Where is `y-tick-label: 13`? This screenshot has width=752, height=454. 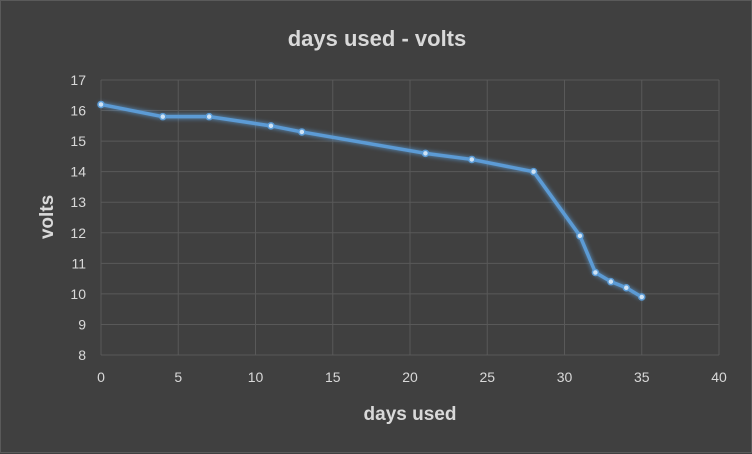
y-tick-label: 13 is located at coordinates (78, 202).